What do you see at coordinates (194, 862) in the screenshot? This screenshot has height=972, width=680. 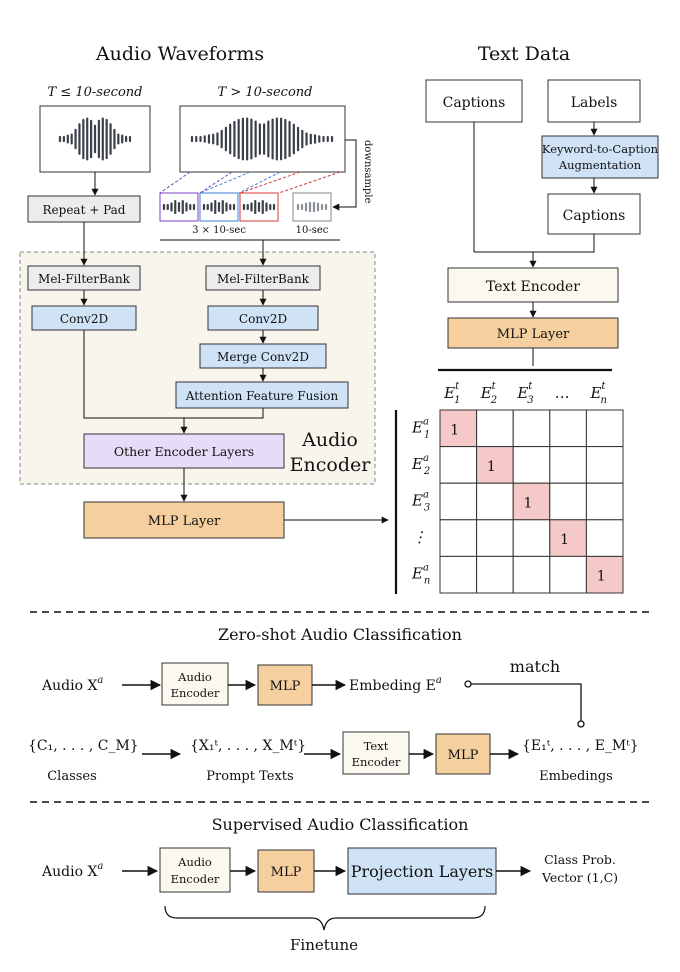 I see `sup-audio-encoder-label-1: Audio` at bounding box center [194, 862].